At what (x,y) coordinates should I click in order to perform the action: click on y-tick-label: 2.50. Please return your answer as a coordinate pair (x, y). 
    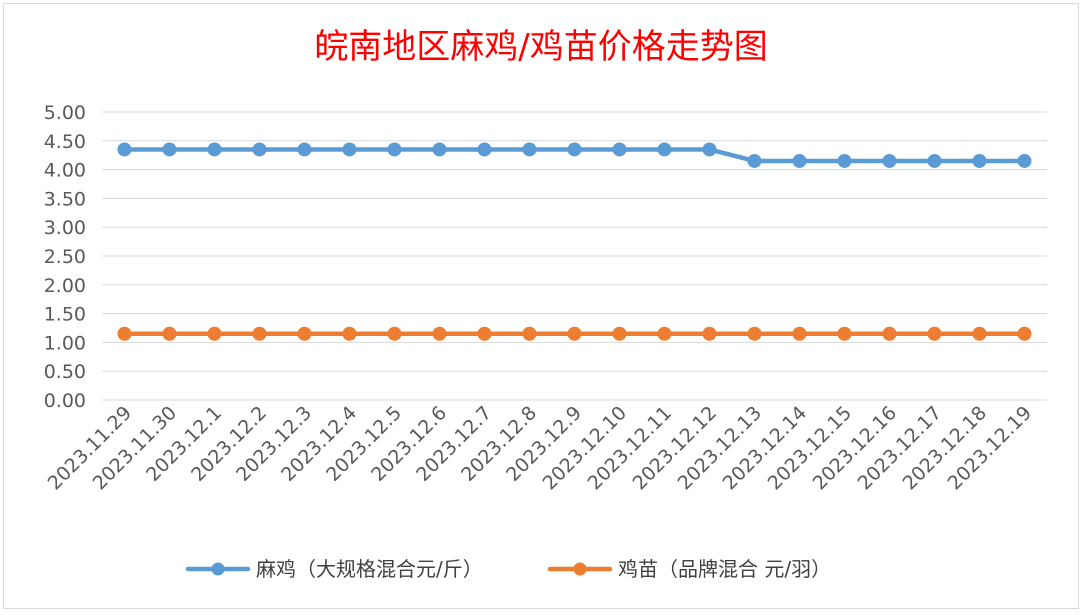
    Looking at the image, I should click on (65, 257).